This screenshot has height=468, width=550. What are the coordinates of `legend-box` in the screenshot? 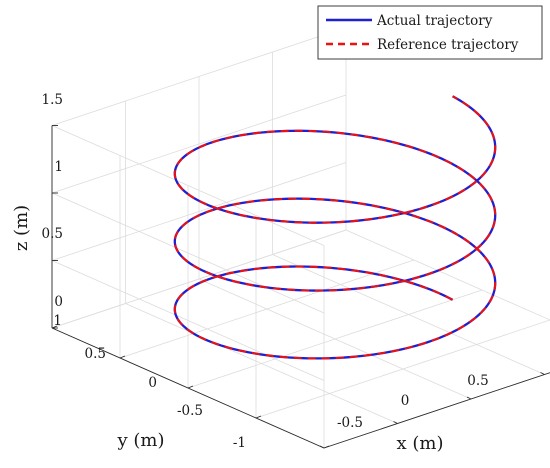 It's located at (430, 32).